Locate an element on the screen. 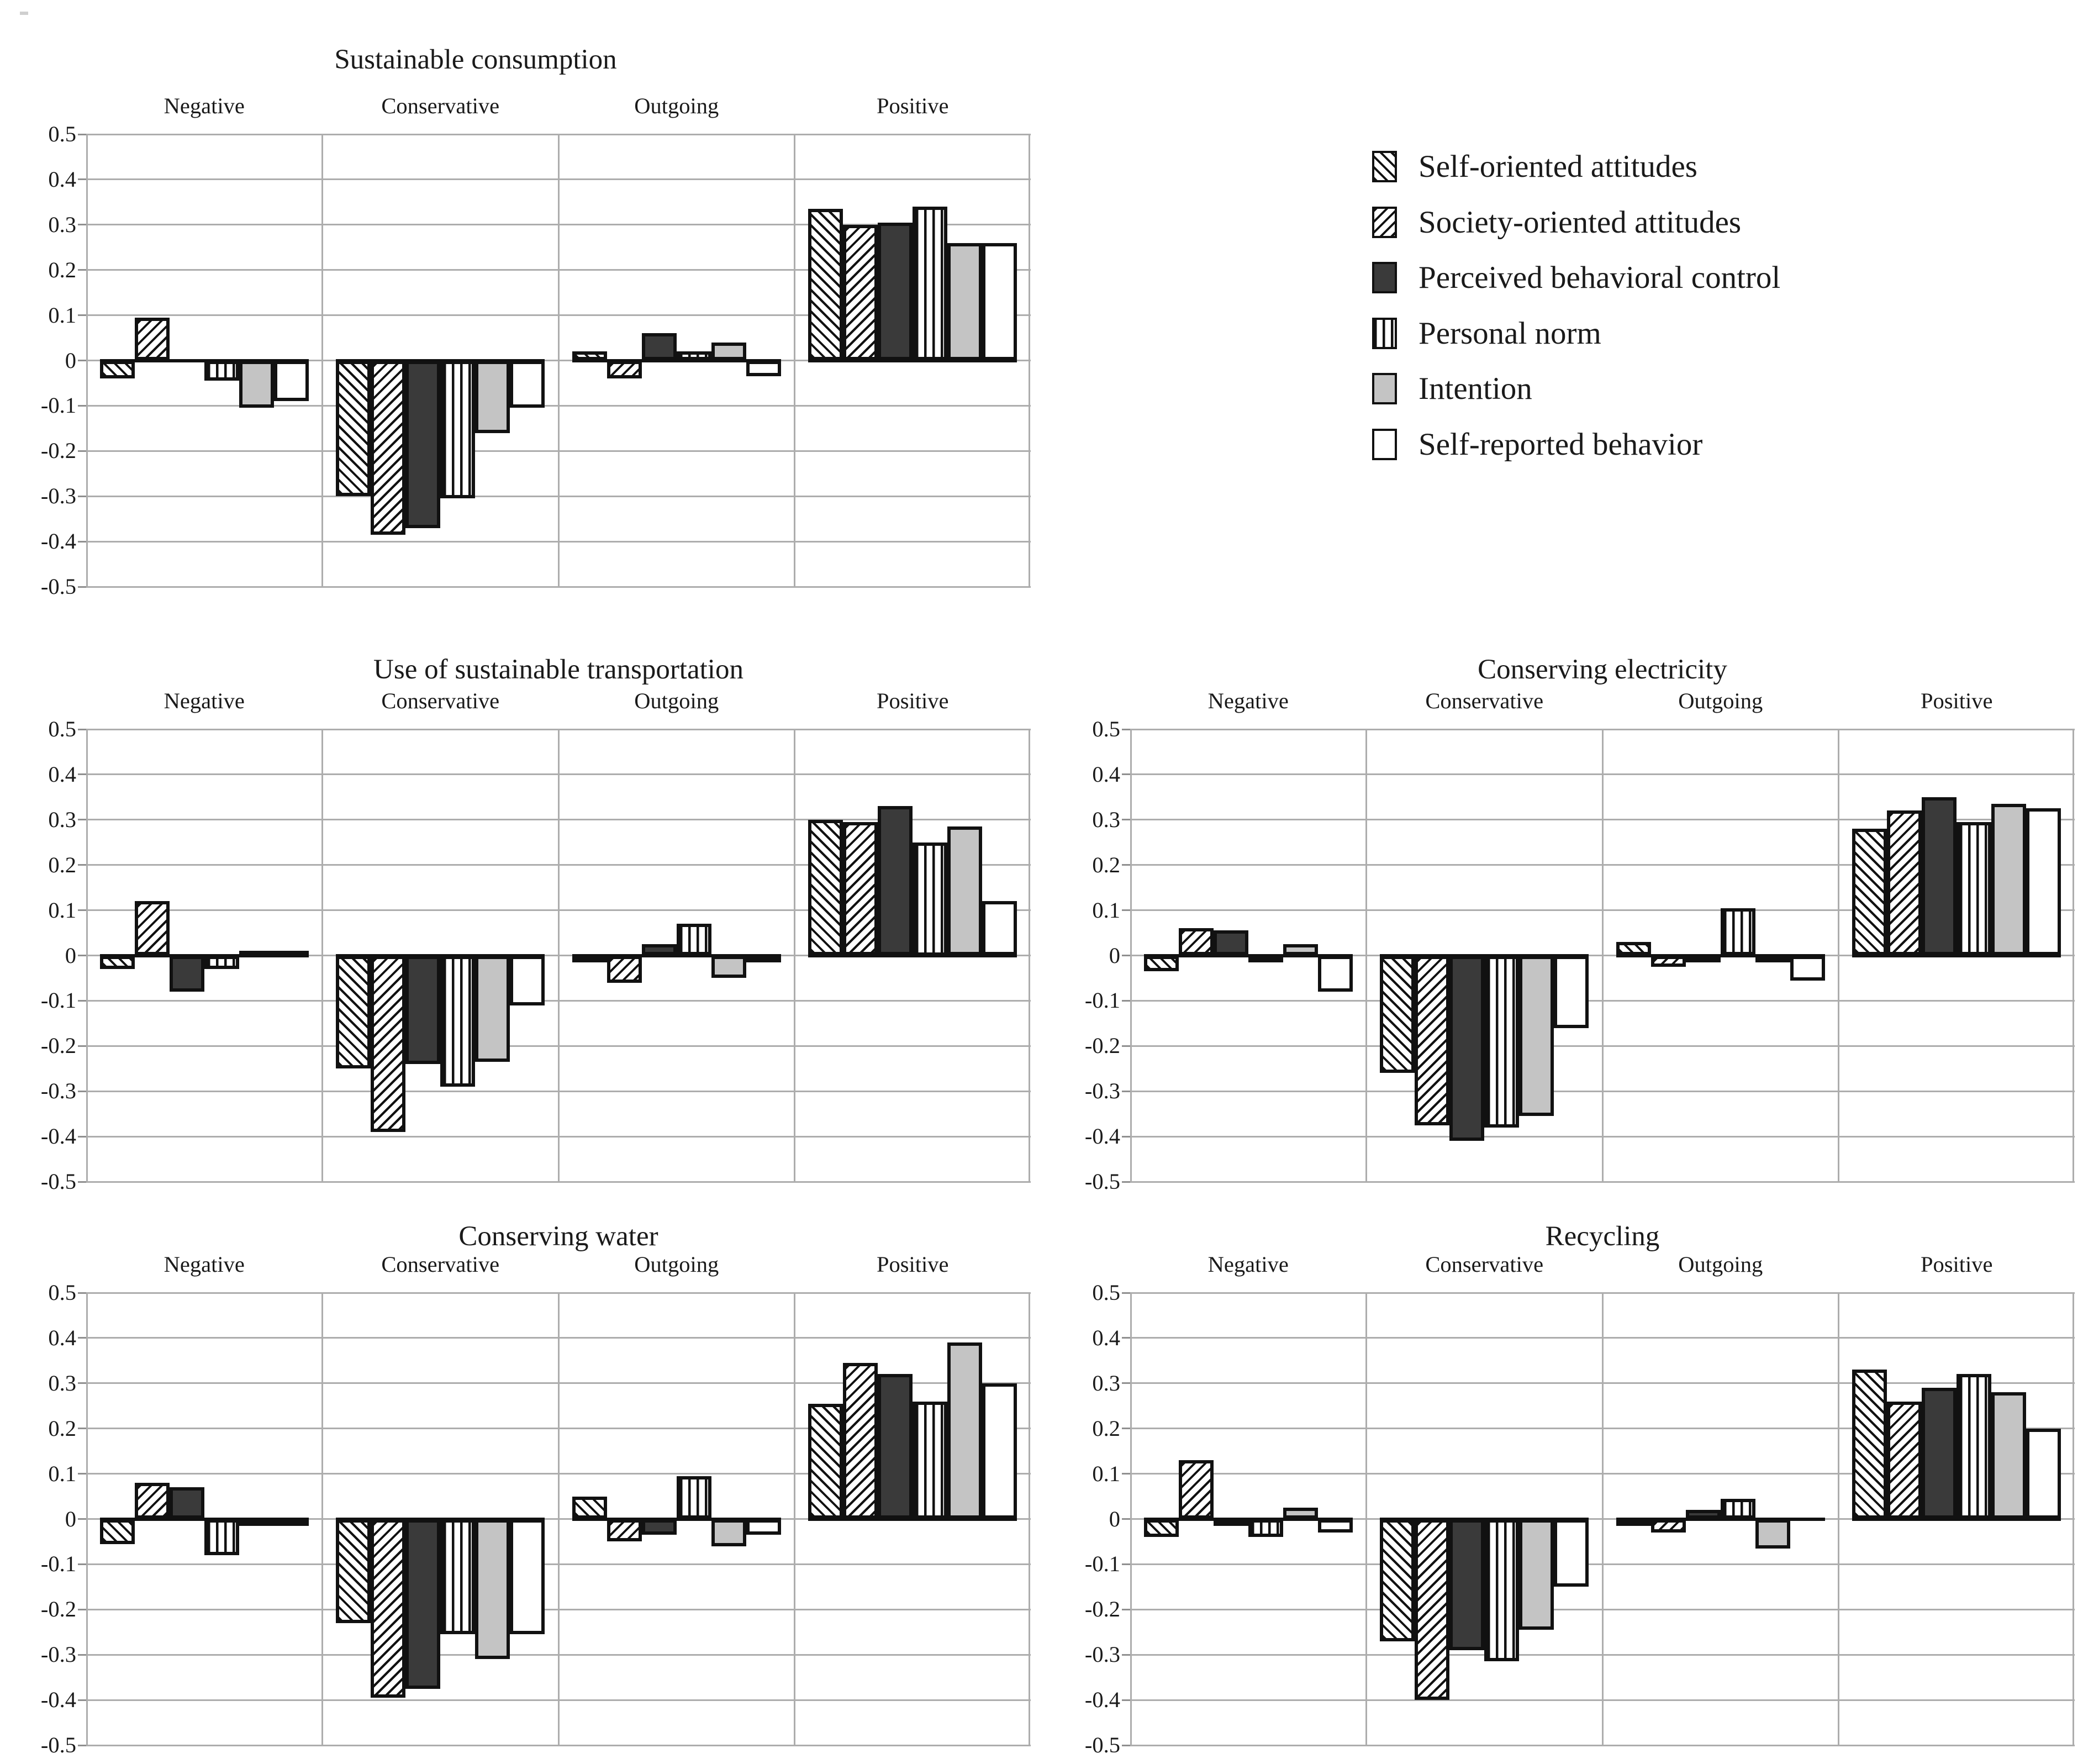 The height and width of the screenshot is (1764, 2083). solid-light-swatch-icon is located at coordinates (1384, 388).